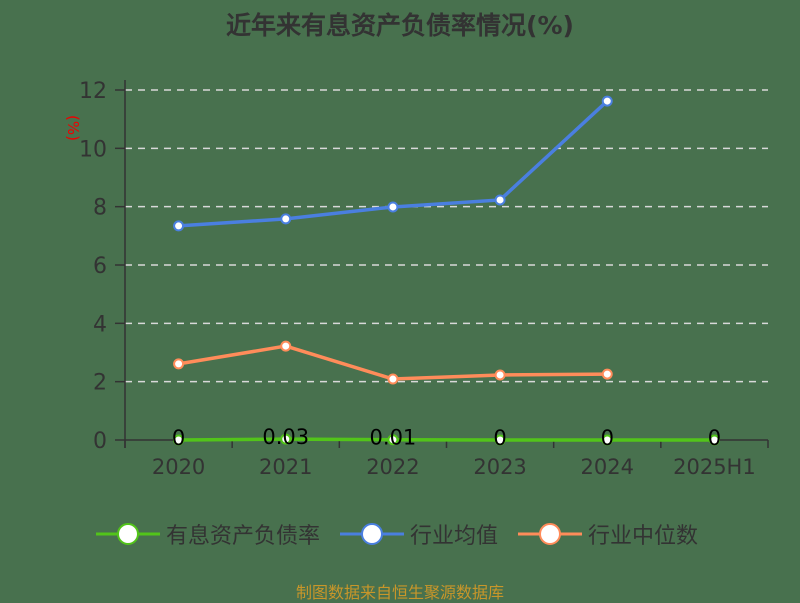  I want to click on legend: 有息资产负债率 行业均值 行业中位数, so click(407, 534).